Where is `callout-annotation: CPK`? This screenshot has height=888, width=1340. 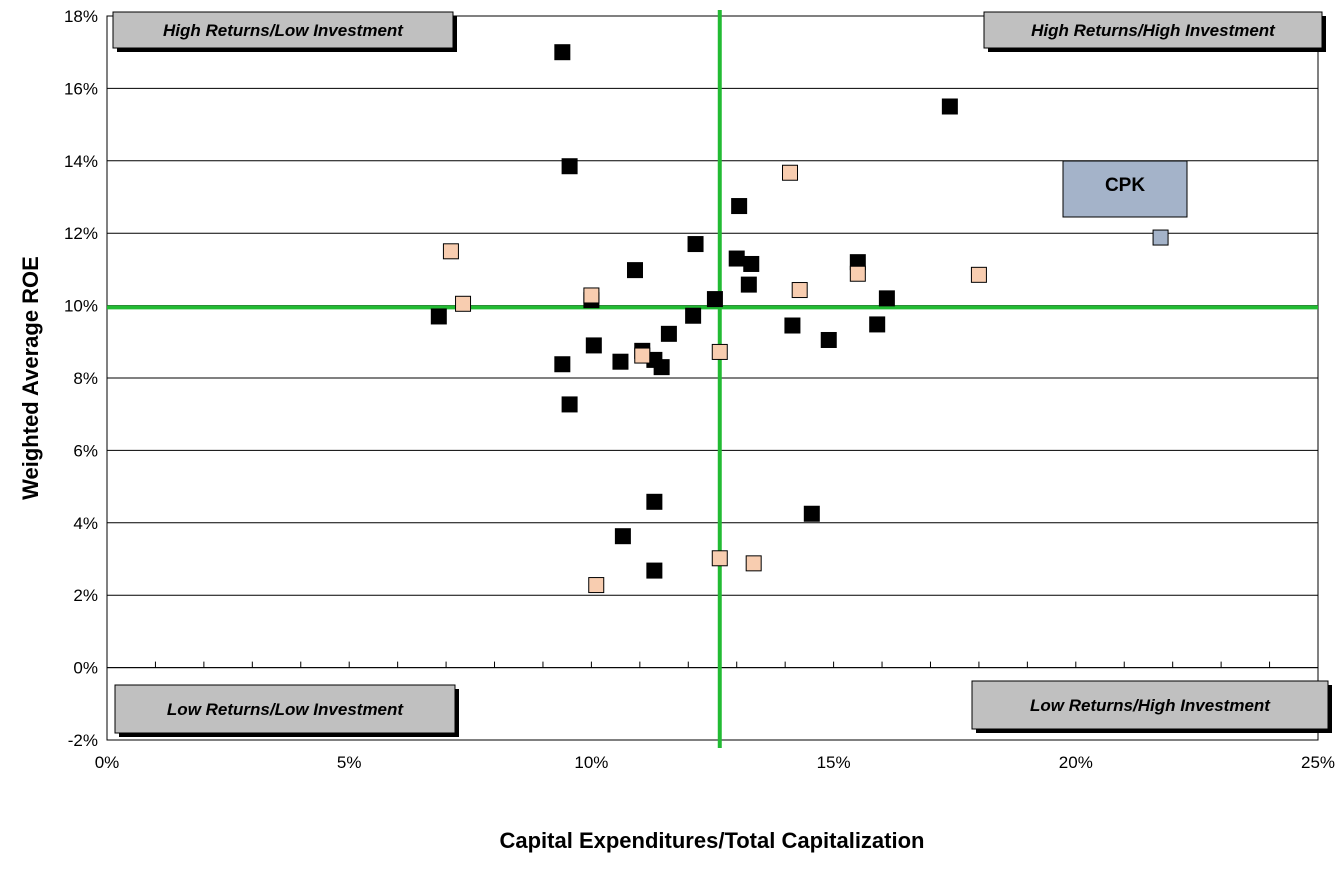
callout-annotation: CPK is located at coordinates (1125, 189).